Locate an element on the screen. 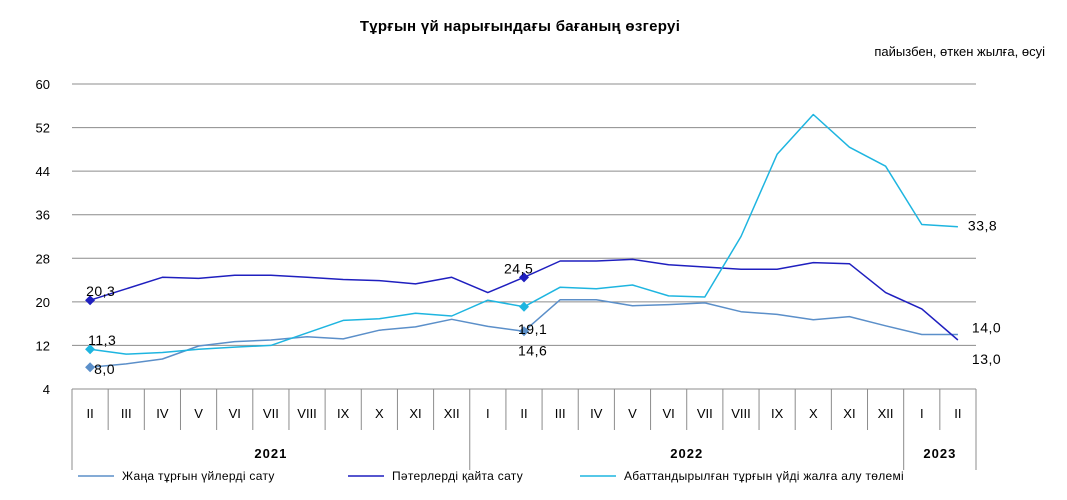 Image resolution: width=1067 pixels, height=500 pixels. y-tick-label: 20 is located at coordinates (43, 302).